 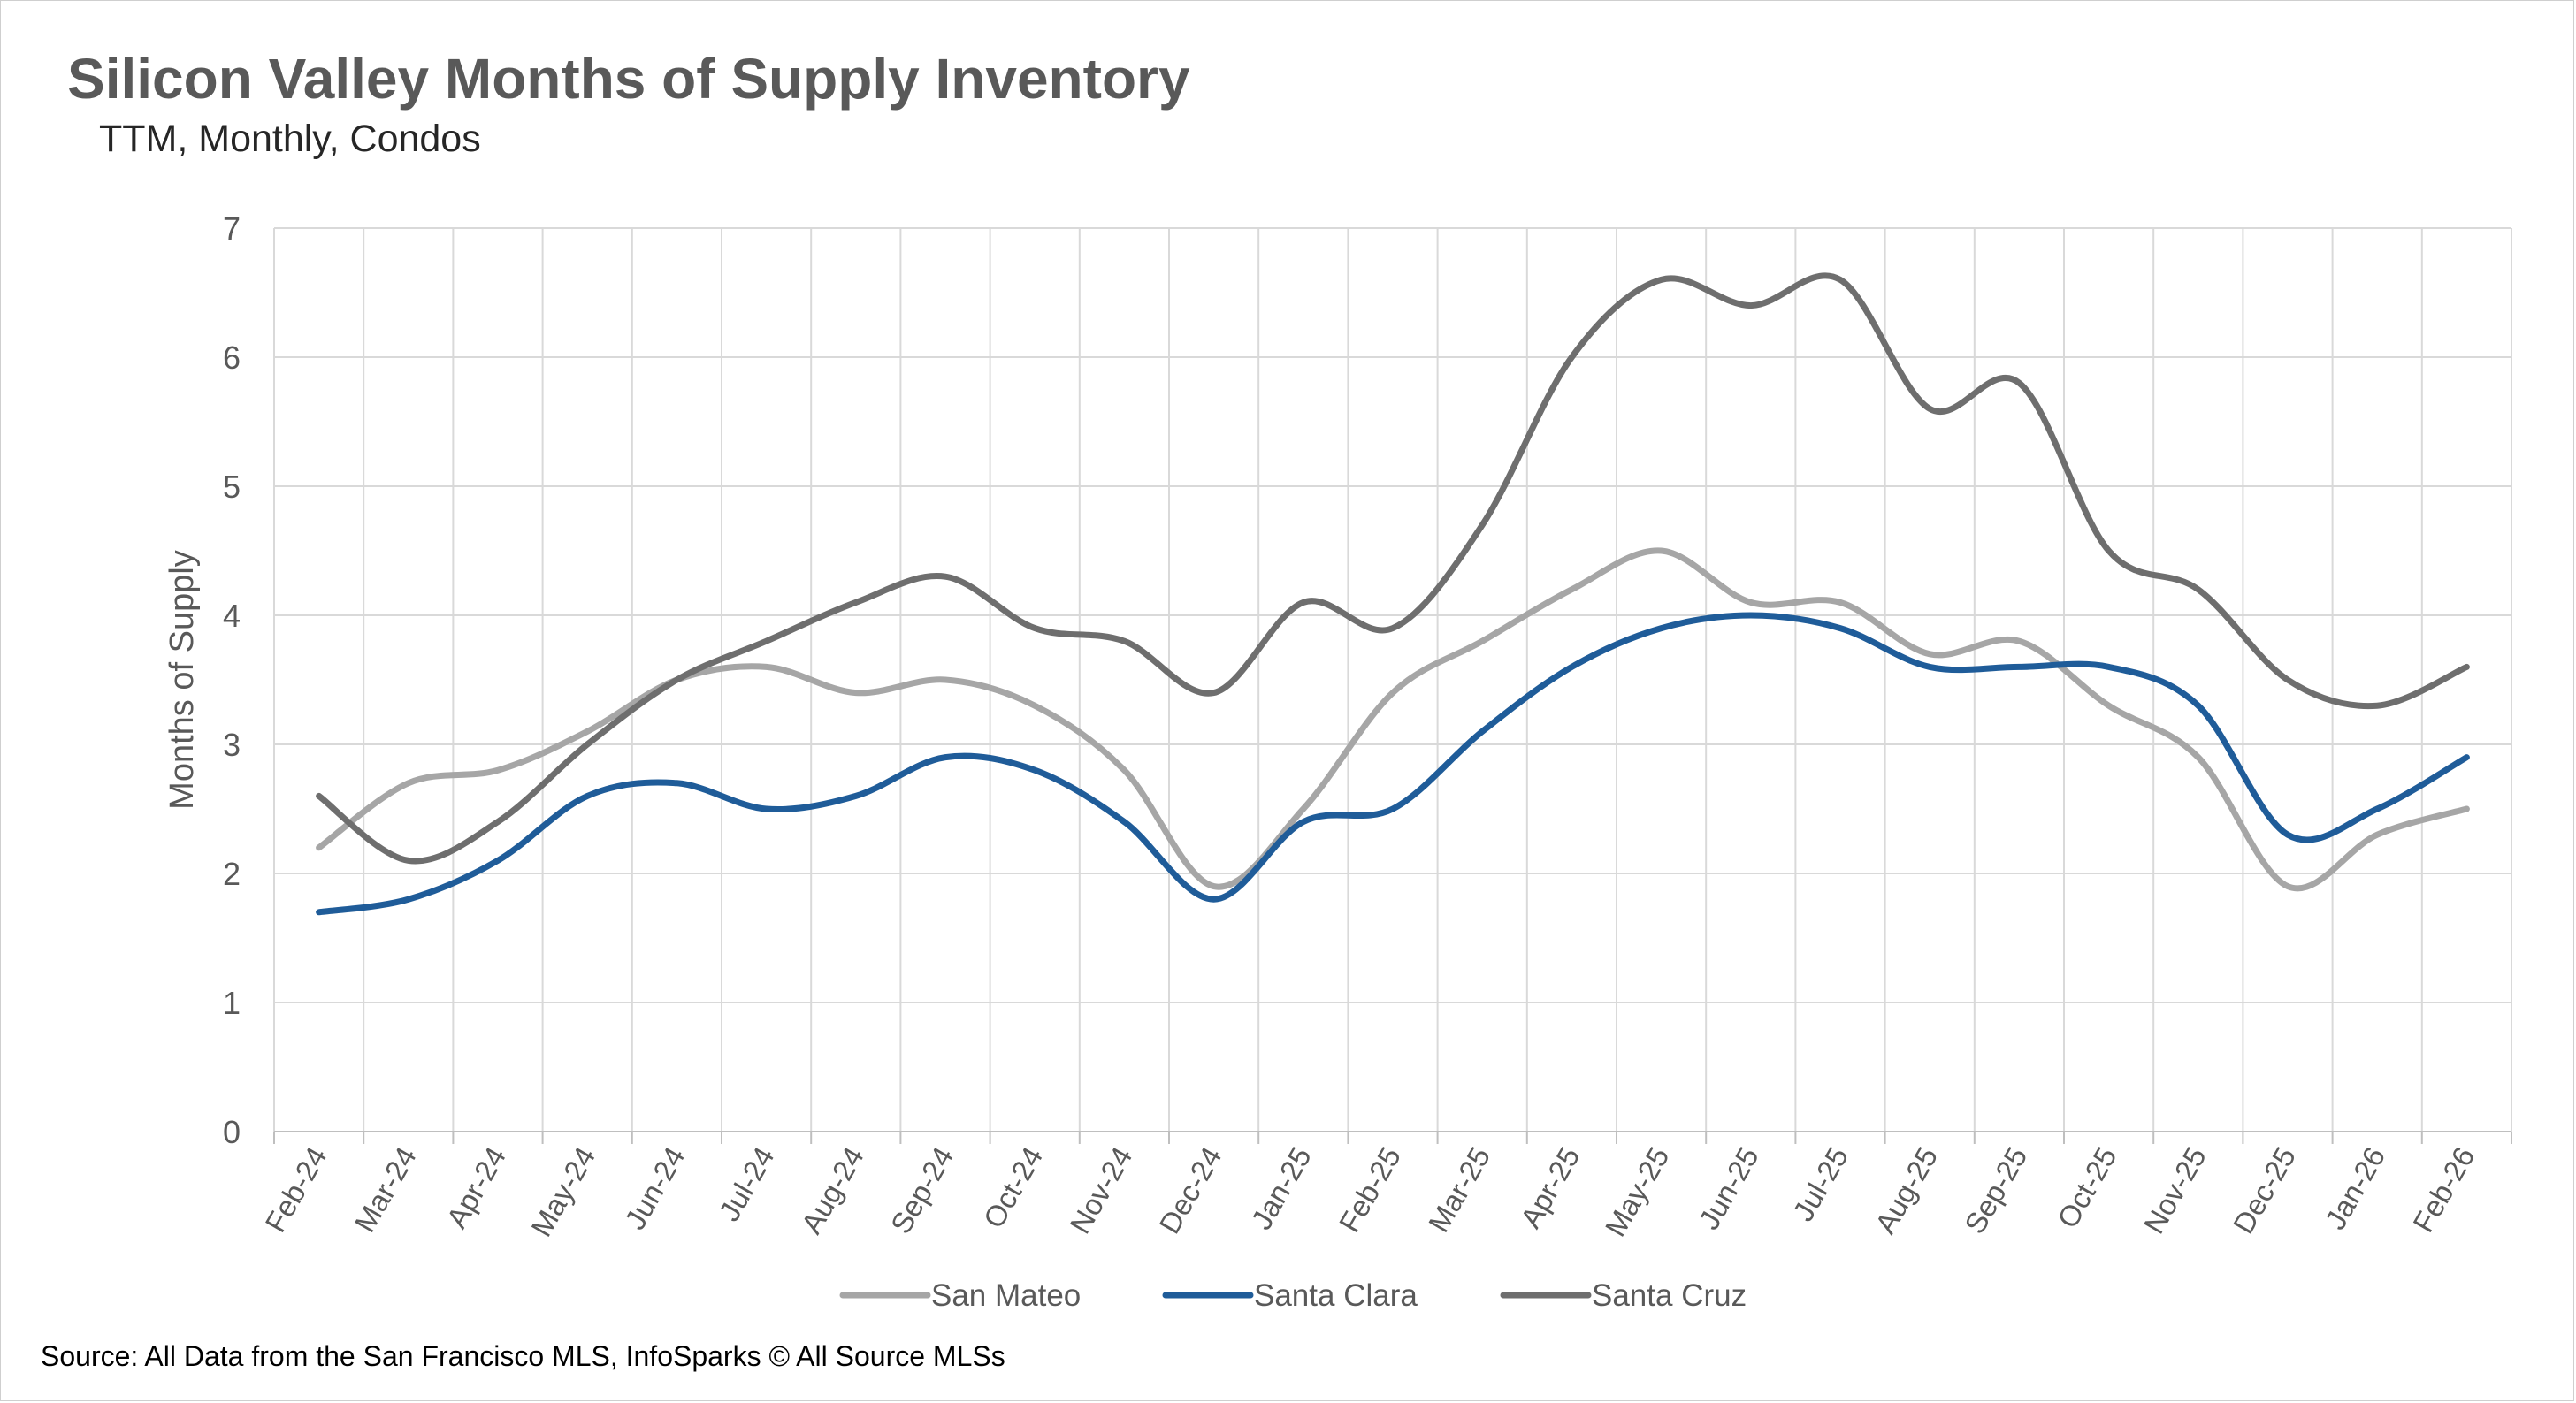 I want to click on x-tick-label: May-24, so click(x=562, y=1191).